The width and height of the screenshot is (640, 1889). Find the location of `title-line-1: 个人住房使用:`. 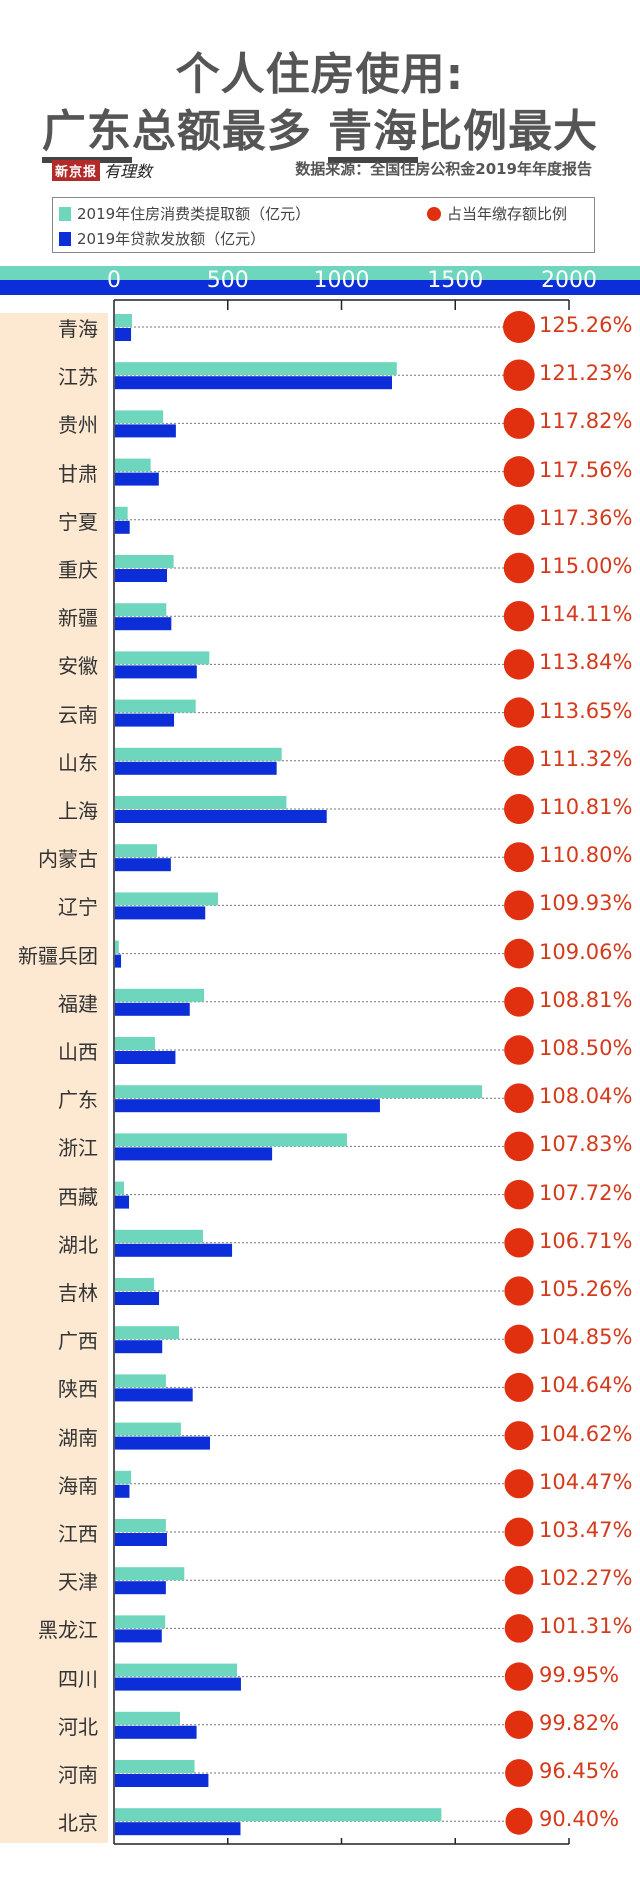

title-line-1: 个人住房使用: is located at coordinates (320, 74).